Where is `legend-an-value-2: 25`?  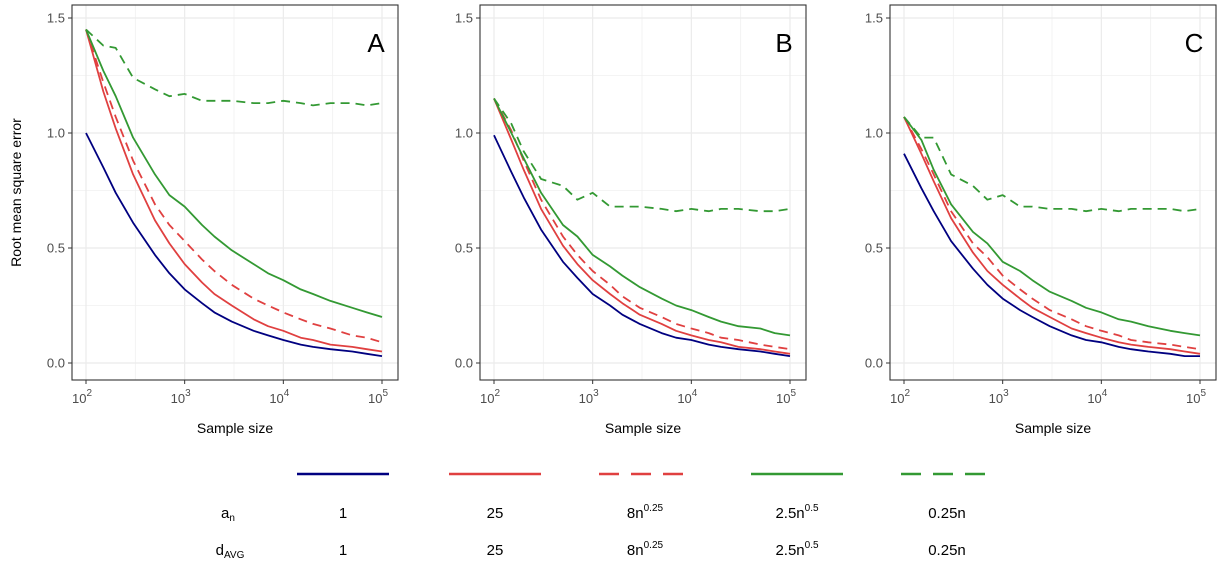 legend-an-value-2: 25 is located at coordinates (495, 513).